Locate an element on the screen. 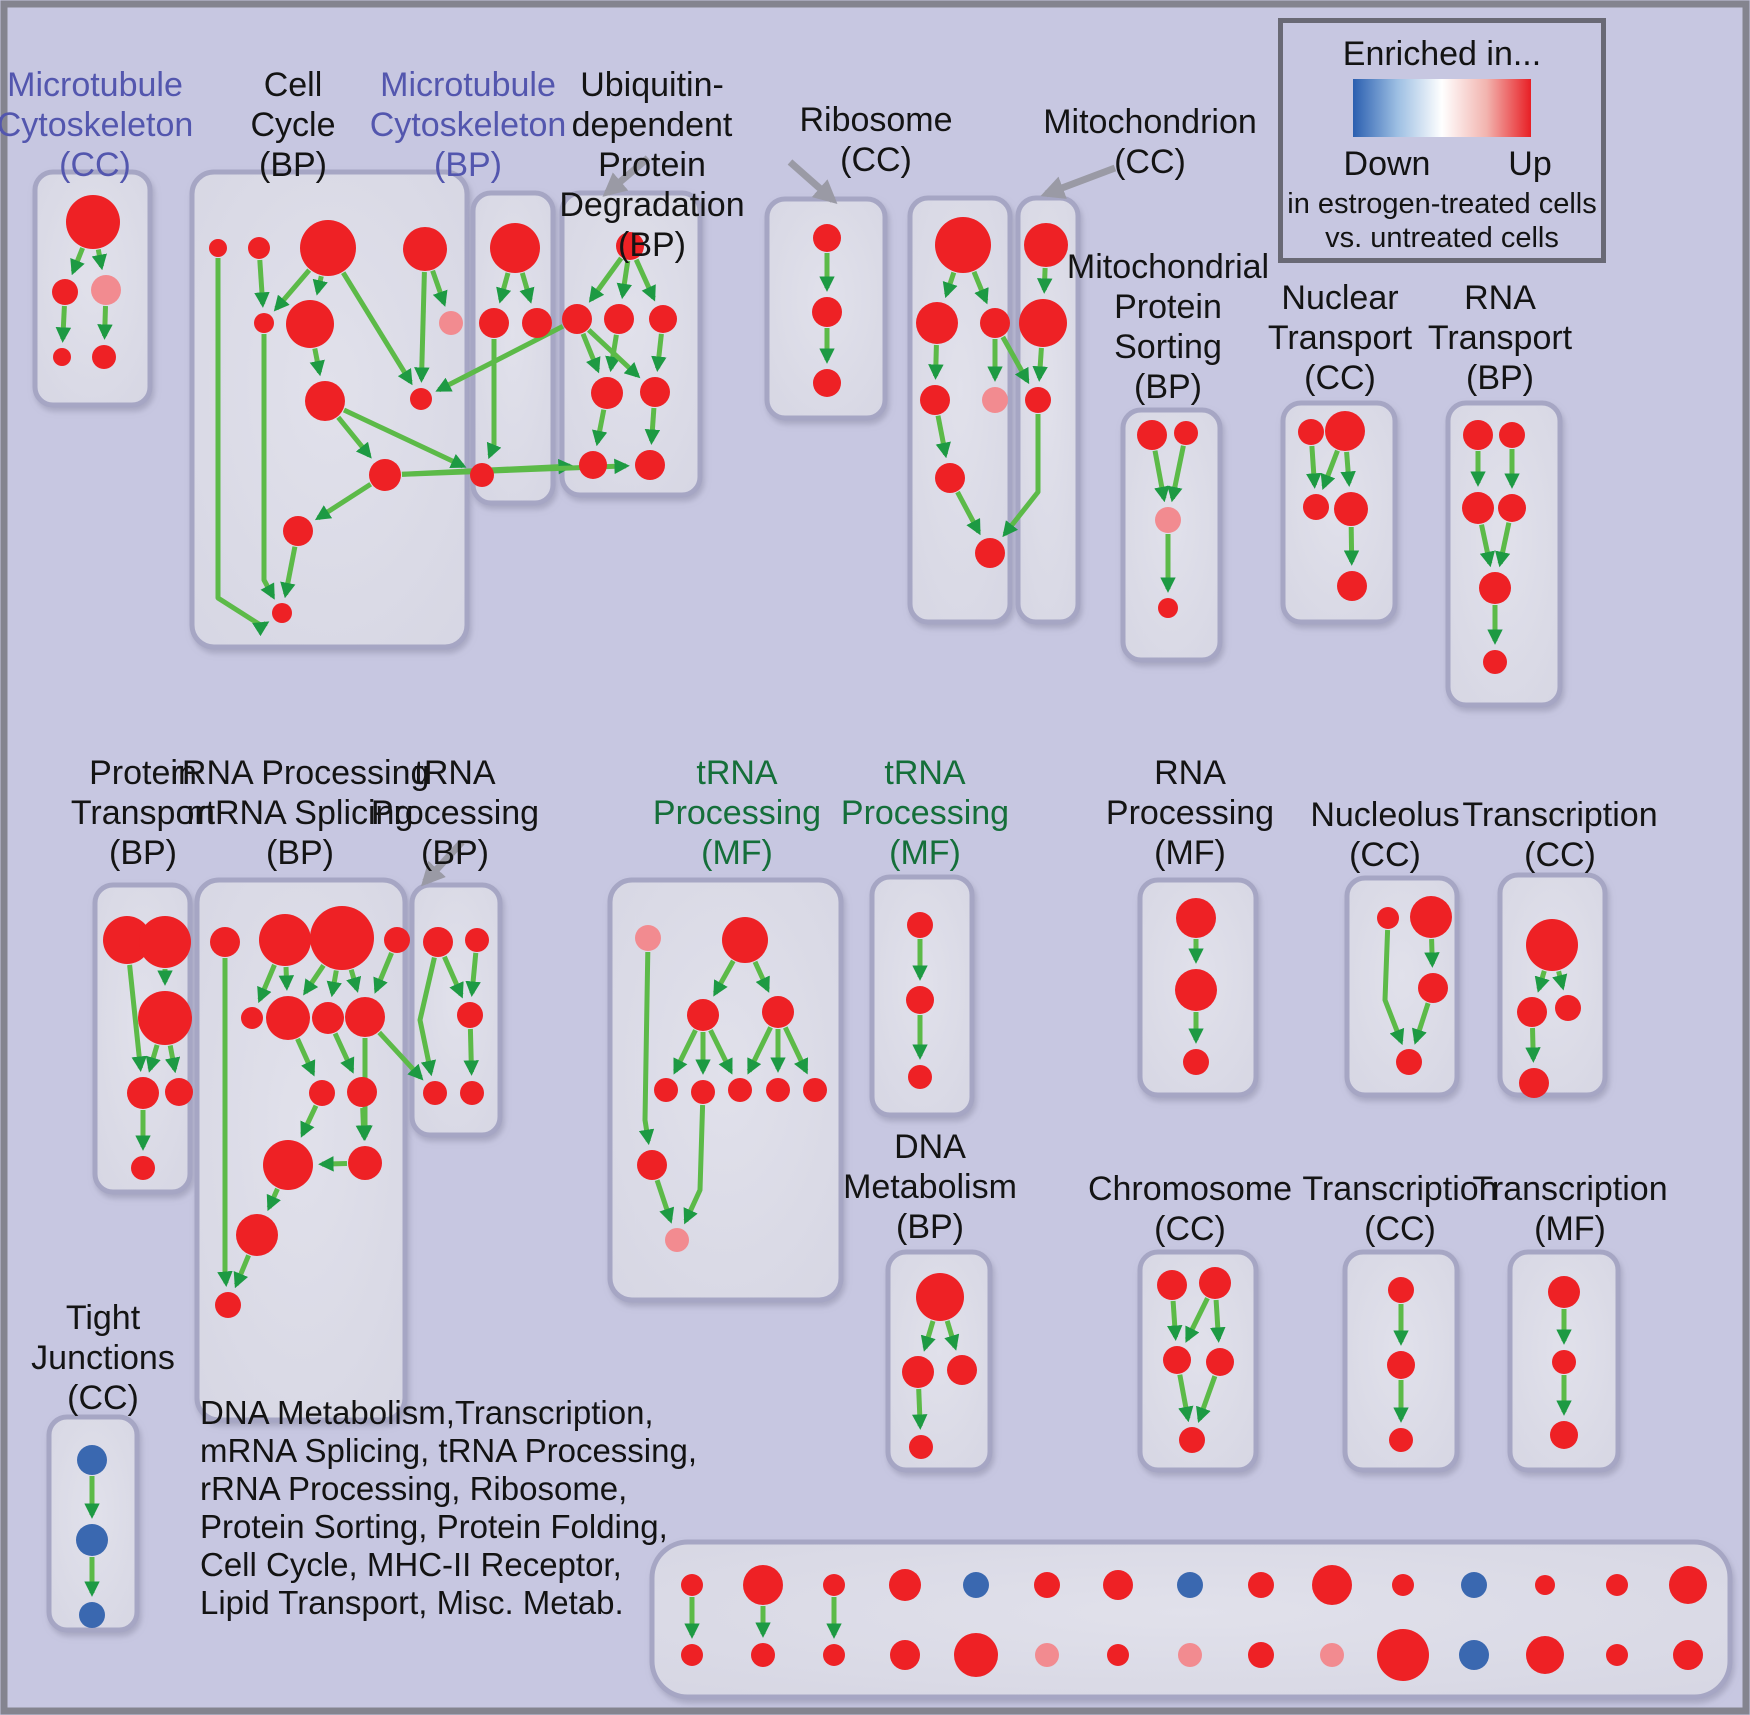  edge-chromosome-cc is located at coordinates (1185, 1398).